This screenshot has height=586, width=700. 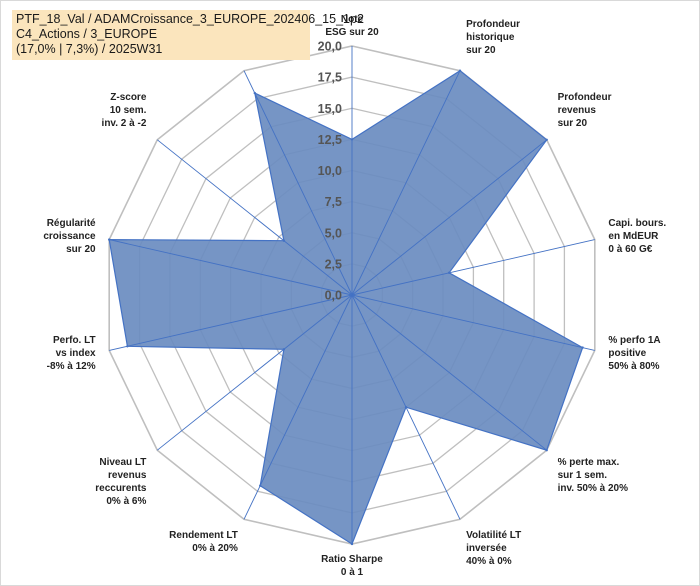 What do you see at coordinates (633, 236) in the screenshot?
I see `axis-label: en MdEUR` at bounding box center [633, 236].